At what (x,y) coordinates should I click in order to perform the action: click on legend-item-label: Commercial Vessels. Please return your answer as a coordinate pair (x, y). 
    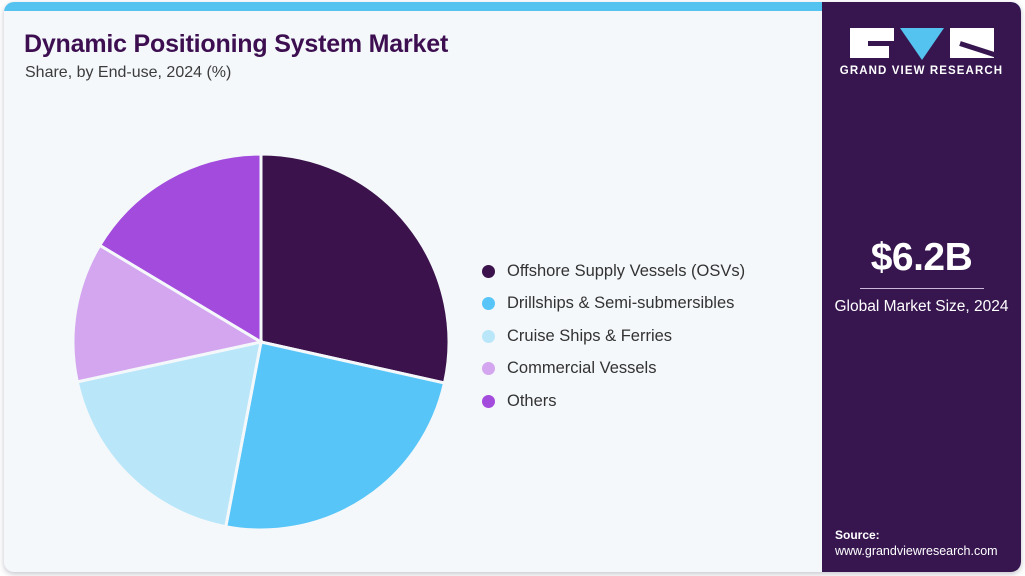
    Looking at the image, I should click on (582, 368).